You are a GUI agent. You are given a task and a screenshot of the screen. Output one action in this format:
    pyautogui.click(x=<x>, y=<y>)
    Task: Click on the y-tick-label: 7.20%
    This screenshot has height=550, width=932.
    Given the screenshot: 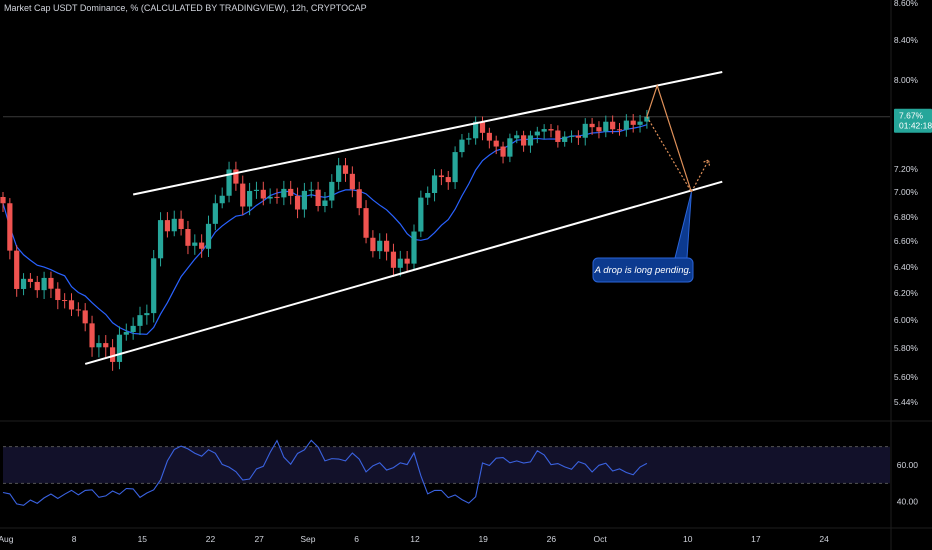 What is the action you would take?
    pyautogui.click(x=906, y=169)
    